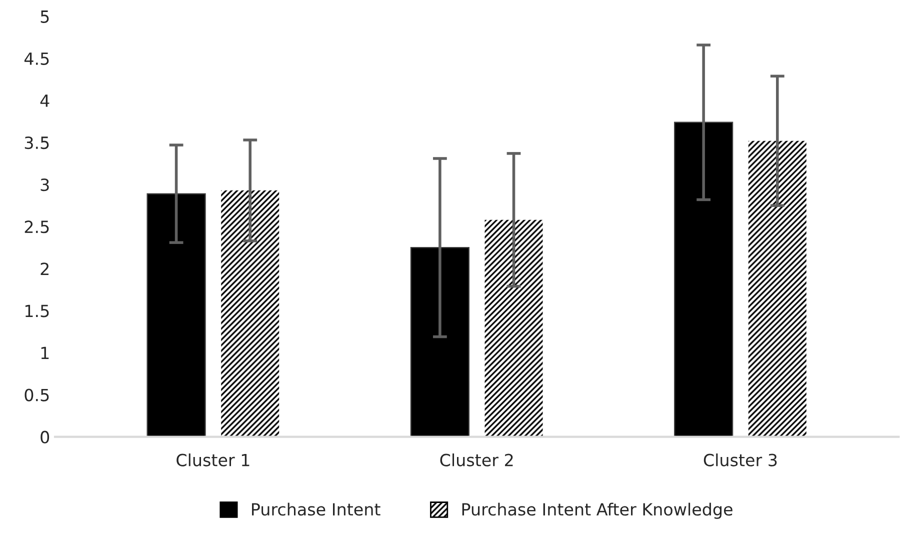 The image size is (917, 546). What do you see at coordinates (44, 185) in the screenshot?
I see `y-tick-label: 3` at bounding box center [44, 185].